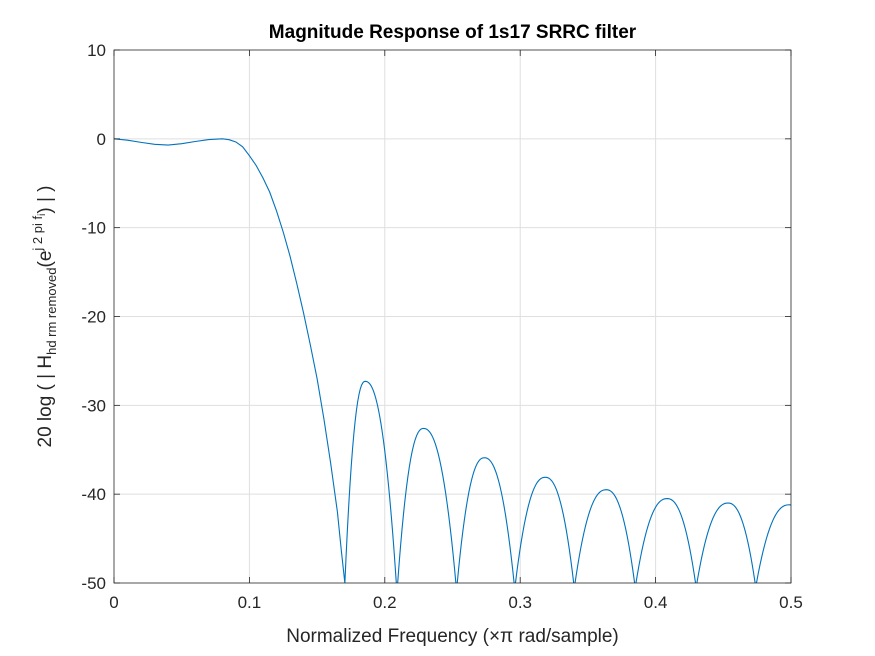 The height and width of the screenshot is (656, 875). What do you see at coordinates (37, 234) in the screenshot?
I see `y-label-superscript: j 2 pi f` at bounding box center [37, 234].